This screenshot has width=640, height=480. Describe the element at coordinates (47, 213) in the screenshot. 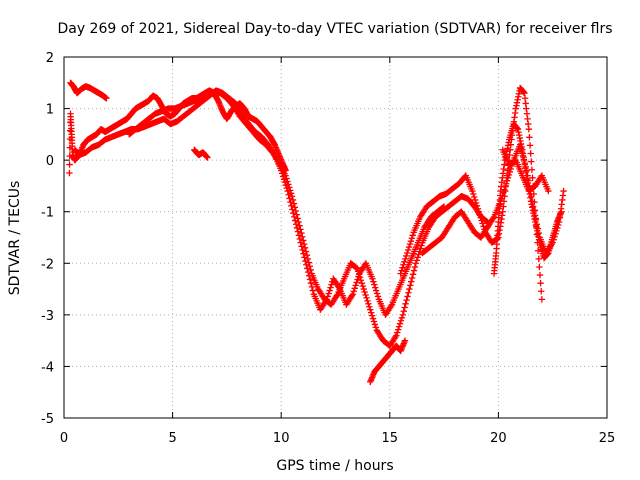

I see `y-tick-label: -1` at that location.